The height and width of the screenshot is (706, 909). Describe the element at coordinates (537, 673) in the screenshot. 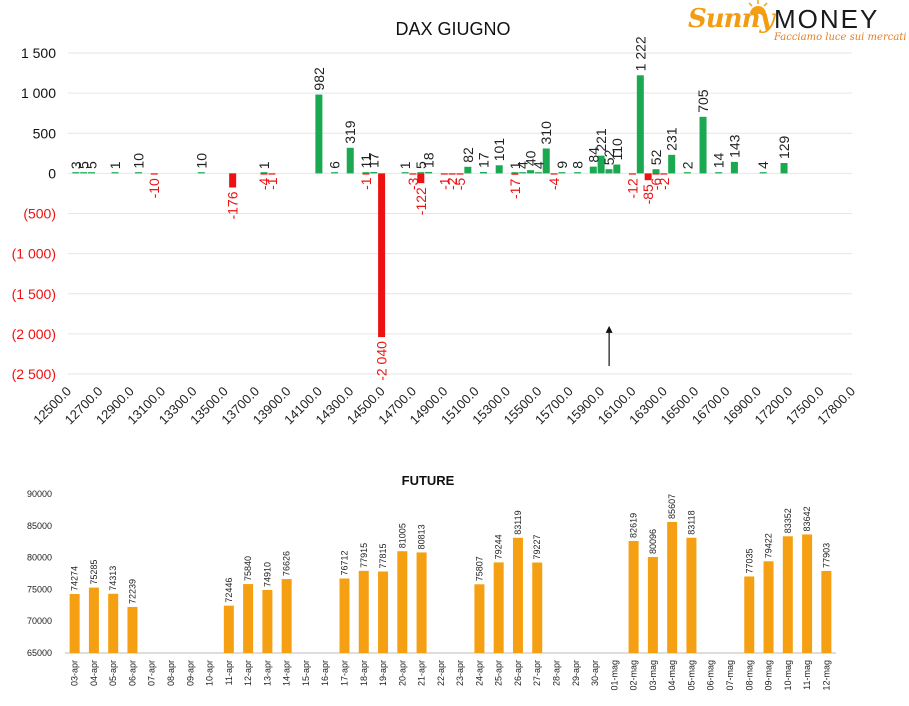

I see `future-x-tick-label: 27-apr` at that location.